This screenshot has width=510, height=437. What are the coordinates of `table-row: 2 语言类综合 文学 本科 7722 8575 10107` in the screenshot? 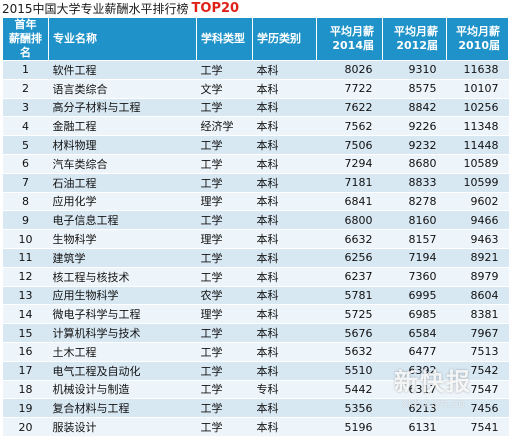 It's located at (255, 89).